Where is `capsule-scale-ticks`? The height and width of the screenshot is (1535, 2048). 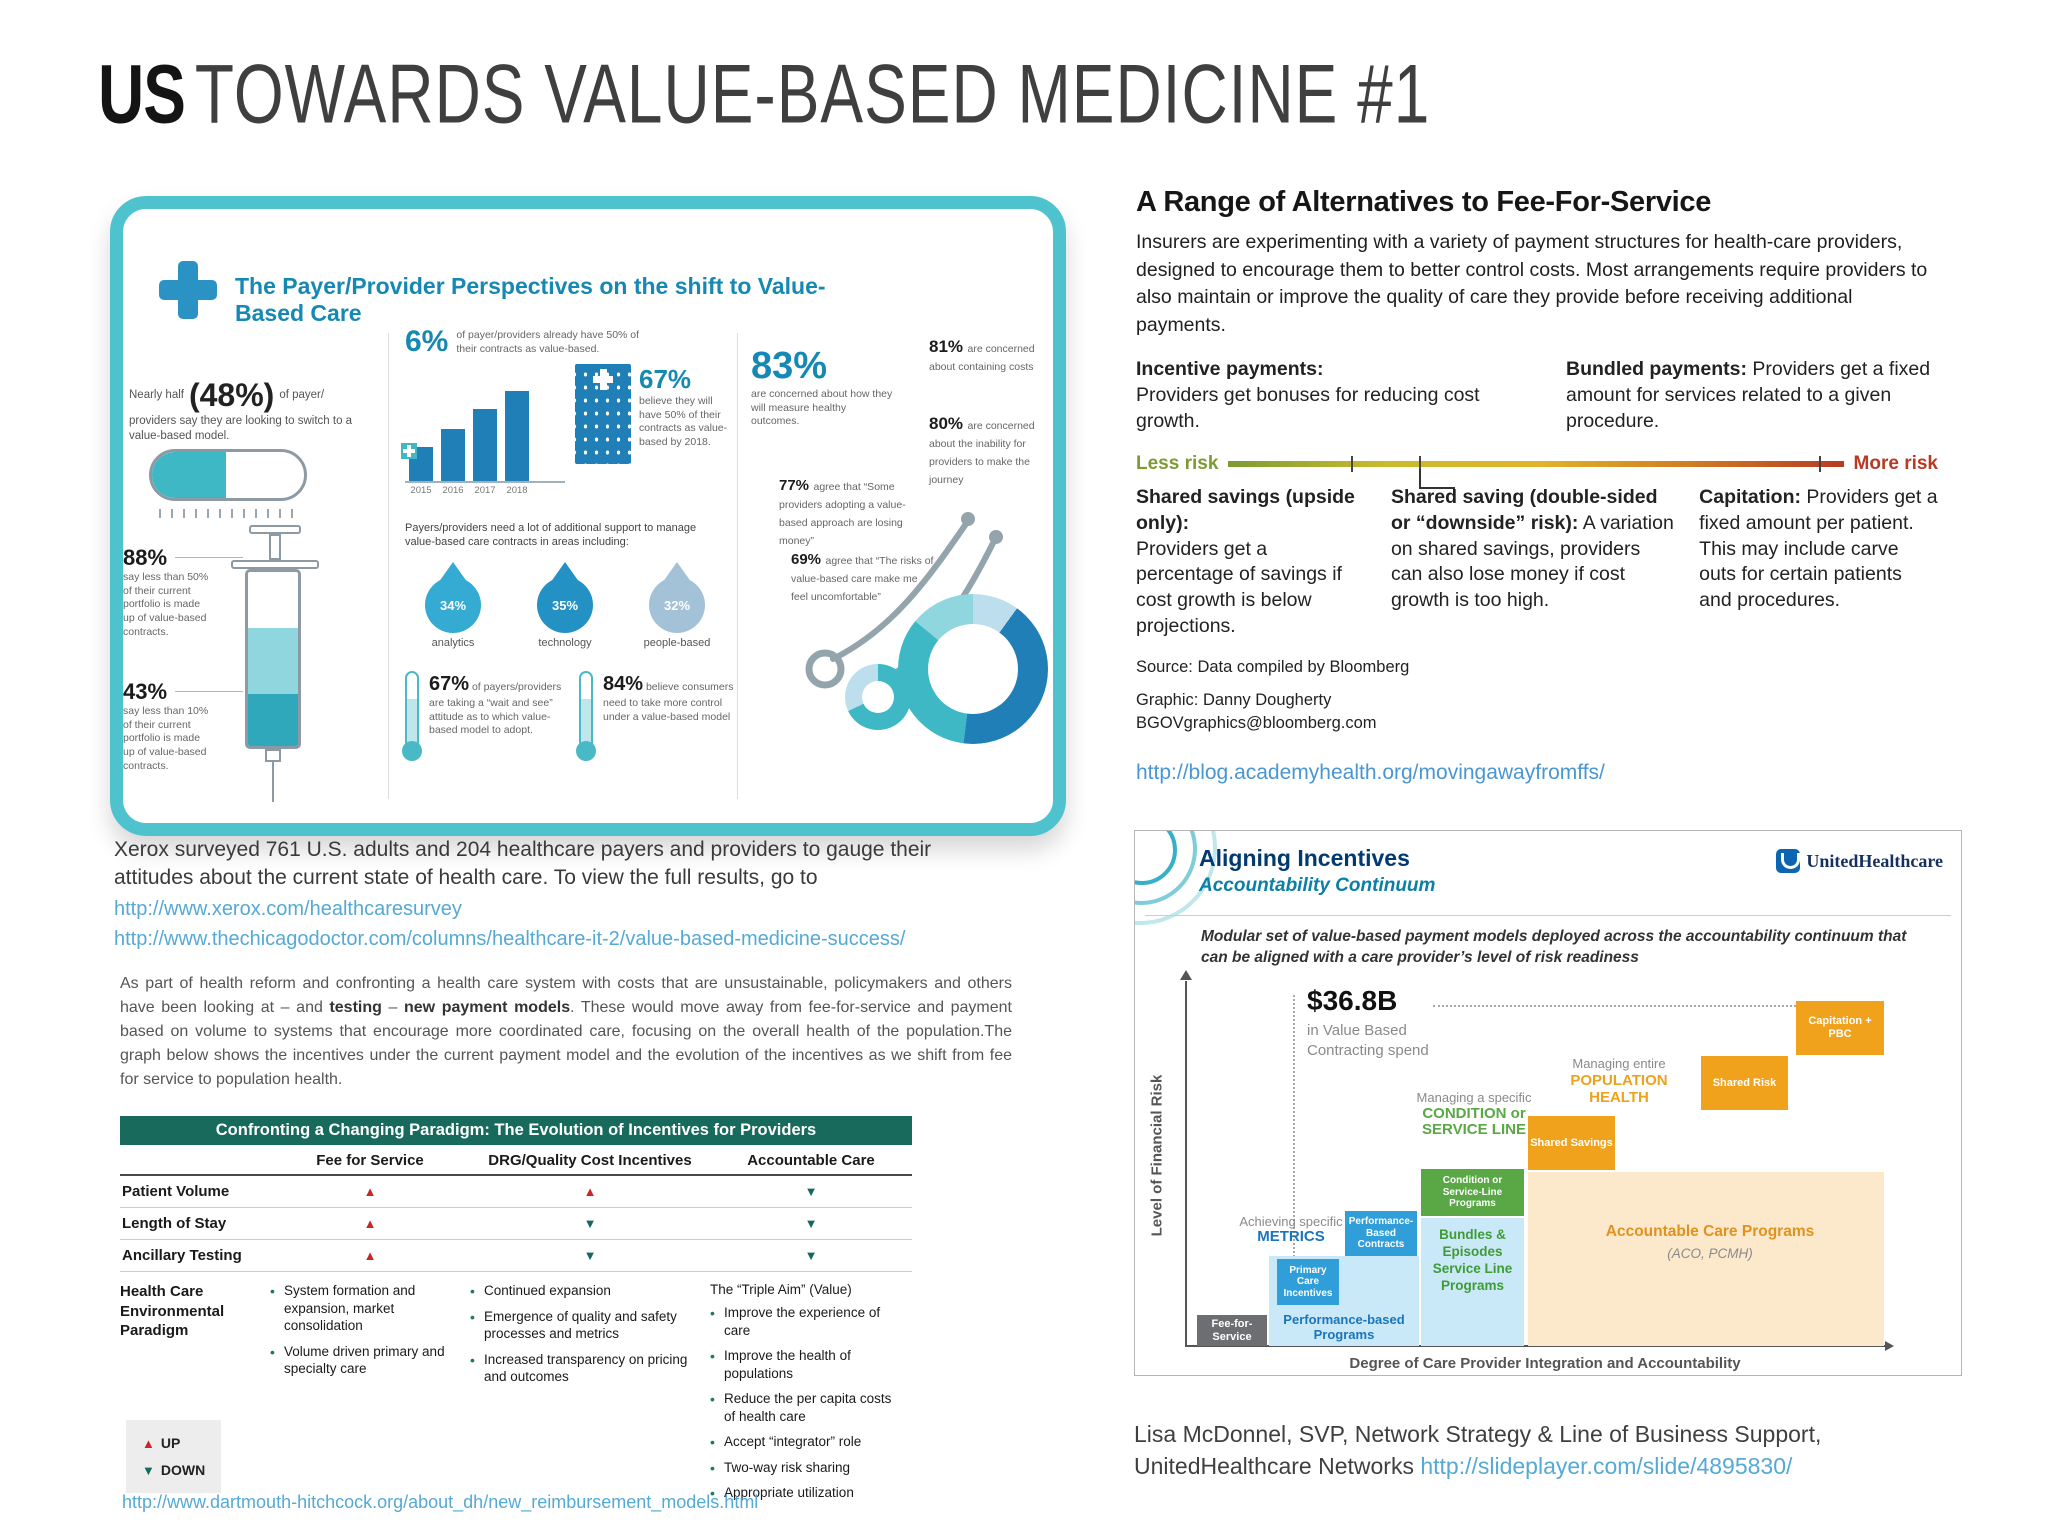 capsule-scale-ticks is located at coordinates (229, 513).